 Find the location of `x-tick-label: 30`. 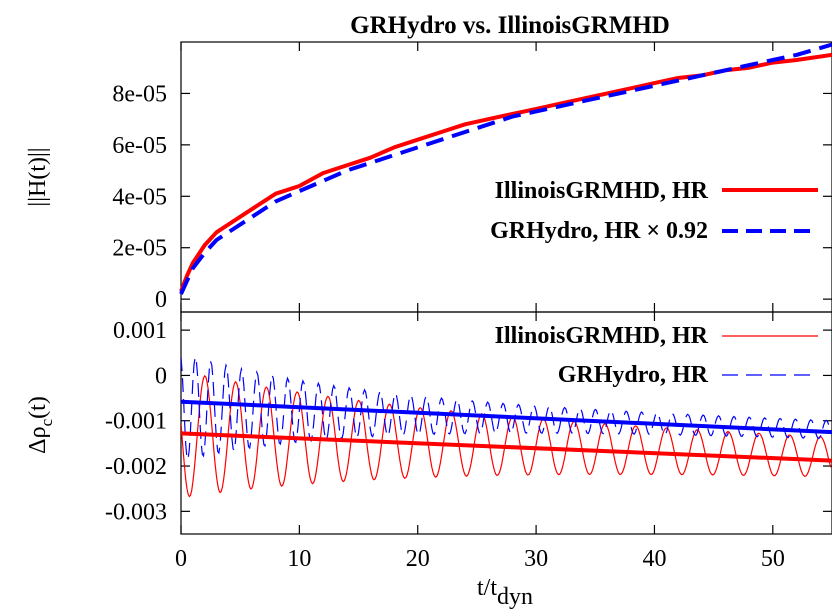

x-tick-label: 30 is located at coordinates (536, 559).